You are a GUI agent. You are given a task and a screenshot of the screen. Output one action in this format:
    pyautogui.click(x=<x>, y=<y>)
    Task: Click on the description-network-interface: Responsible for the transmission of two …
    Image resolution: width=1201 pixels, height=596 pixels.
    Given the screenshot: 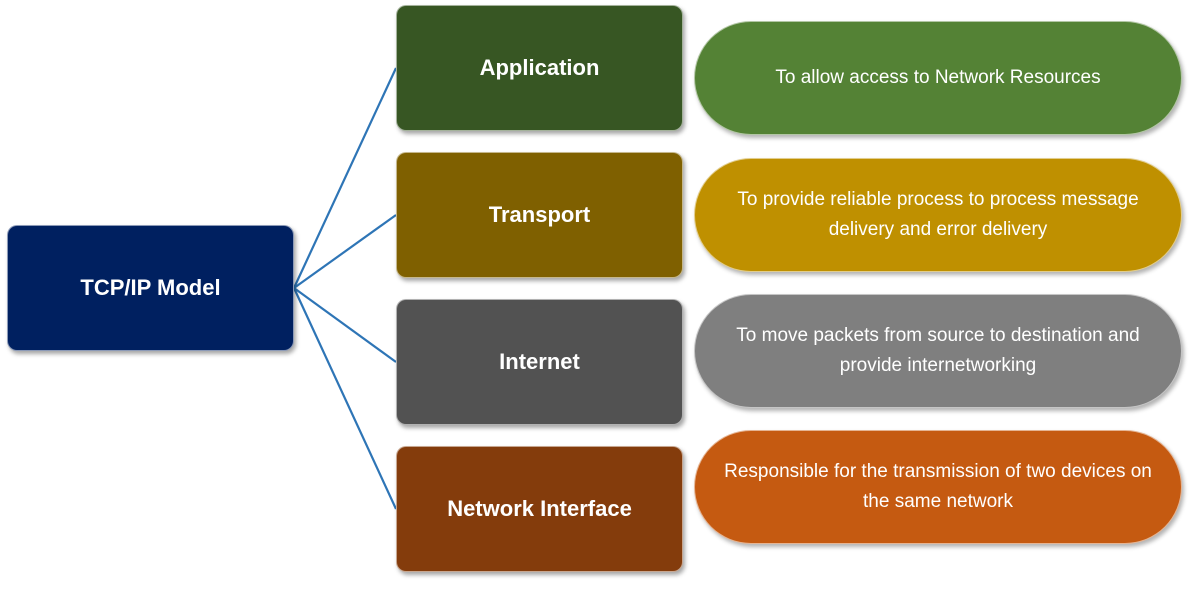 What is the action you would take?
    pyautogui.click(x=938, y=487)
    